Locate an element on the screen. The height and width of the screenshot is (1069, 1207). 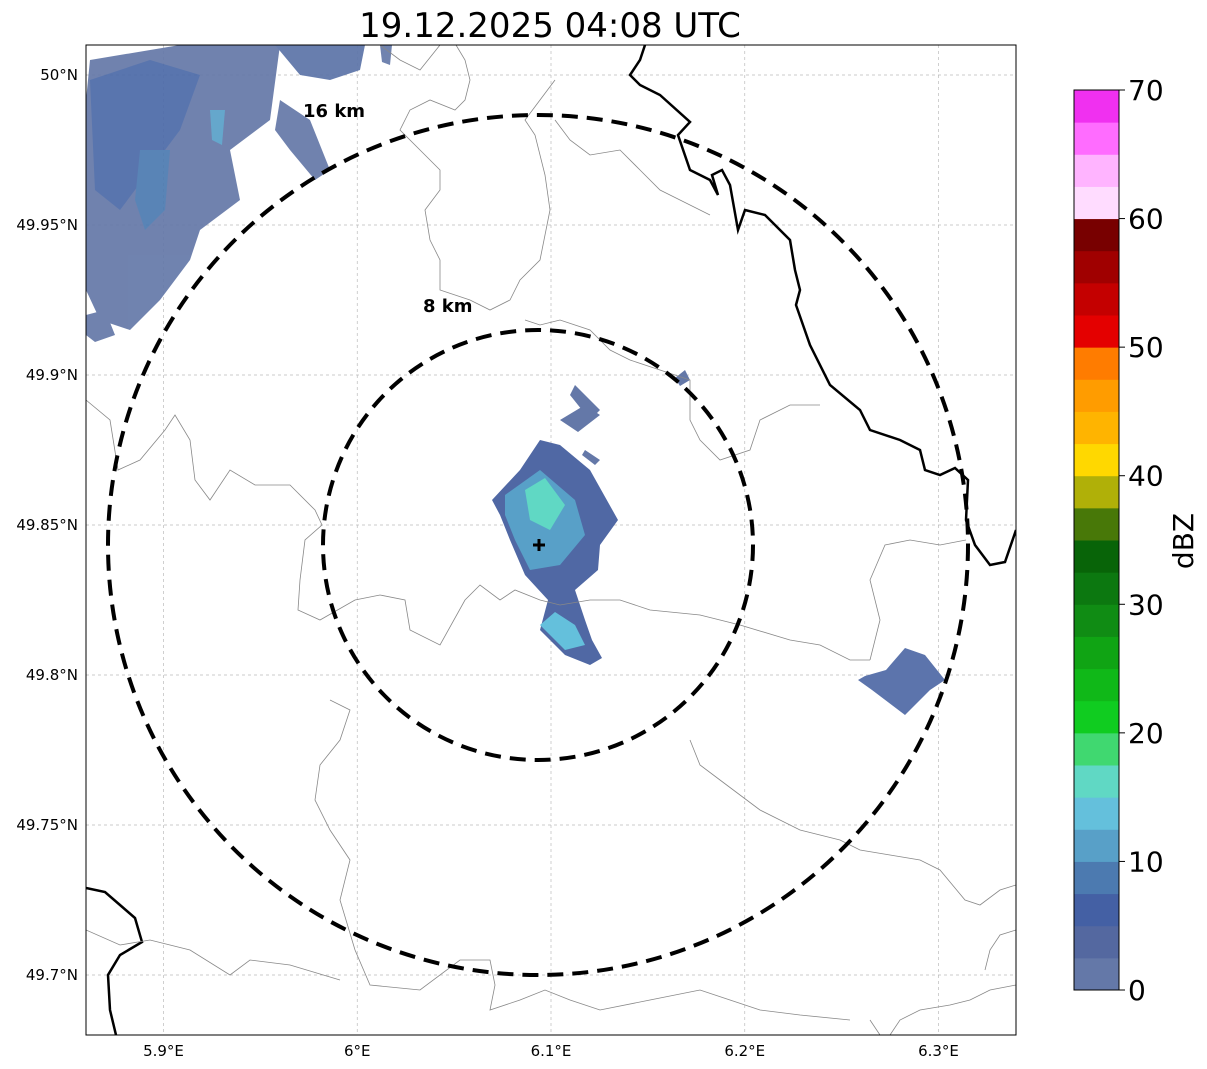
colorbar-tick-label: 30 is located at coordinates (1146, 604).